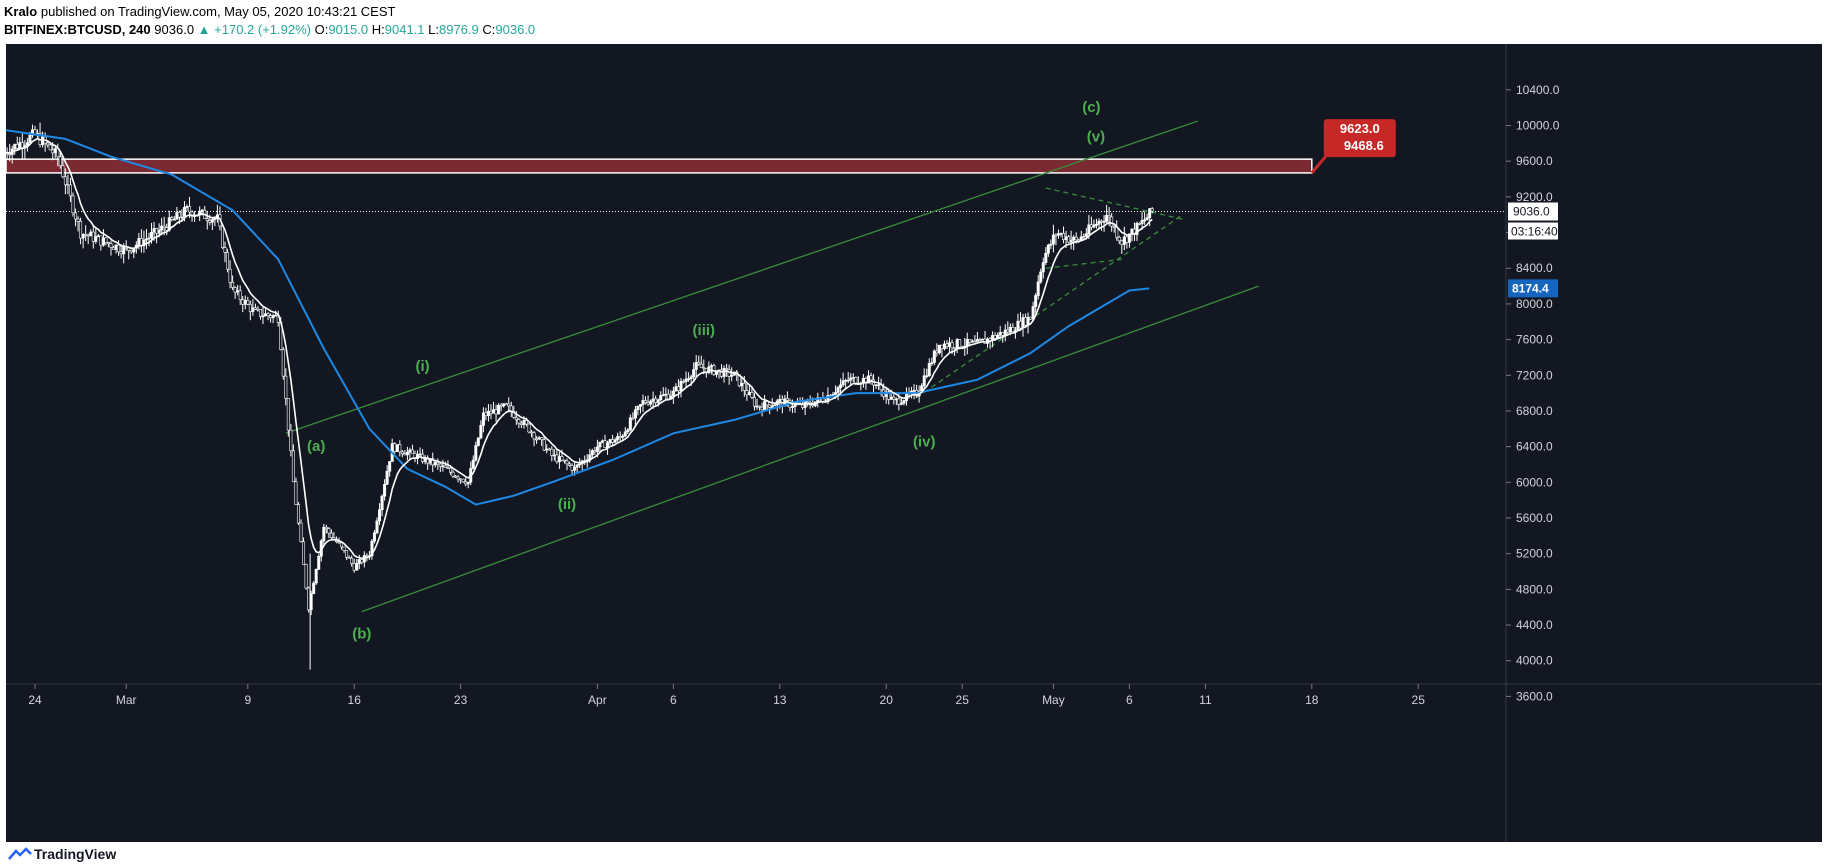 The width and height of the screenshot is (1828, 868). What do you see at coordinates (1533, 231) in the screenshot?
I see `countdown-badge` at bounding box center [1533, 231].